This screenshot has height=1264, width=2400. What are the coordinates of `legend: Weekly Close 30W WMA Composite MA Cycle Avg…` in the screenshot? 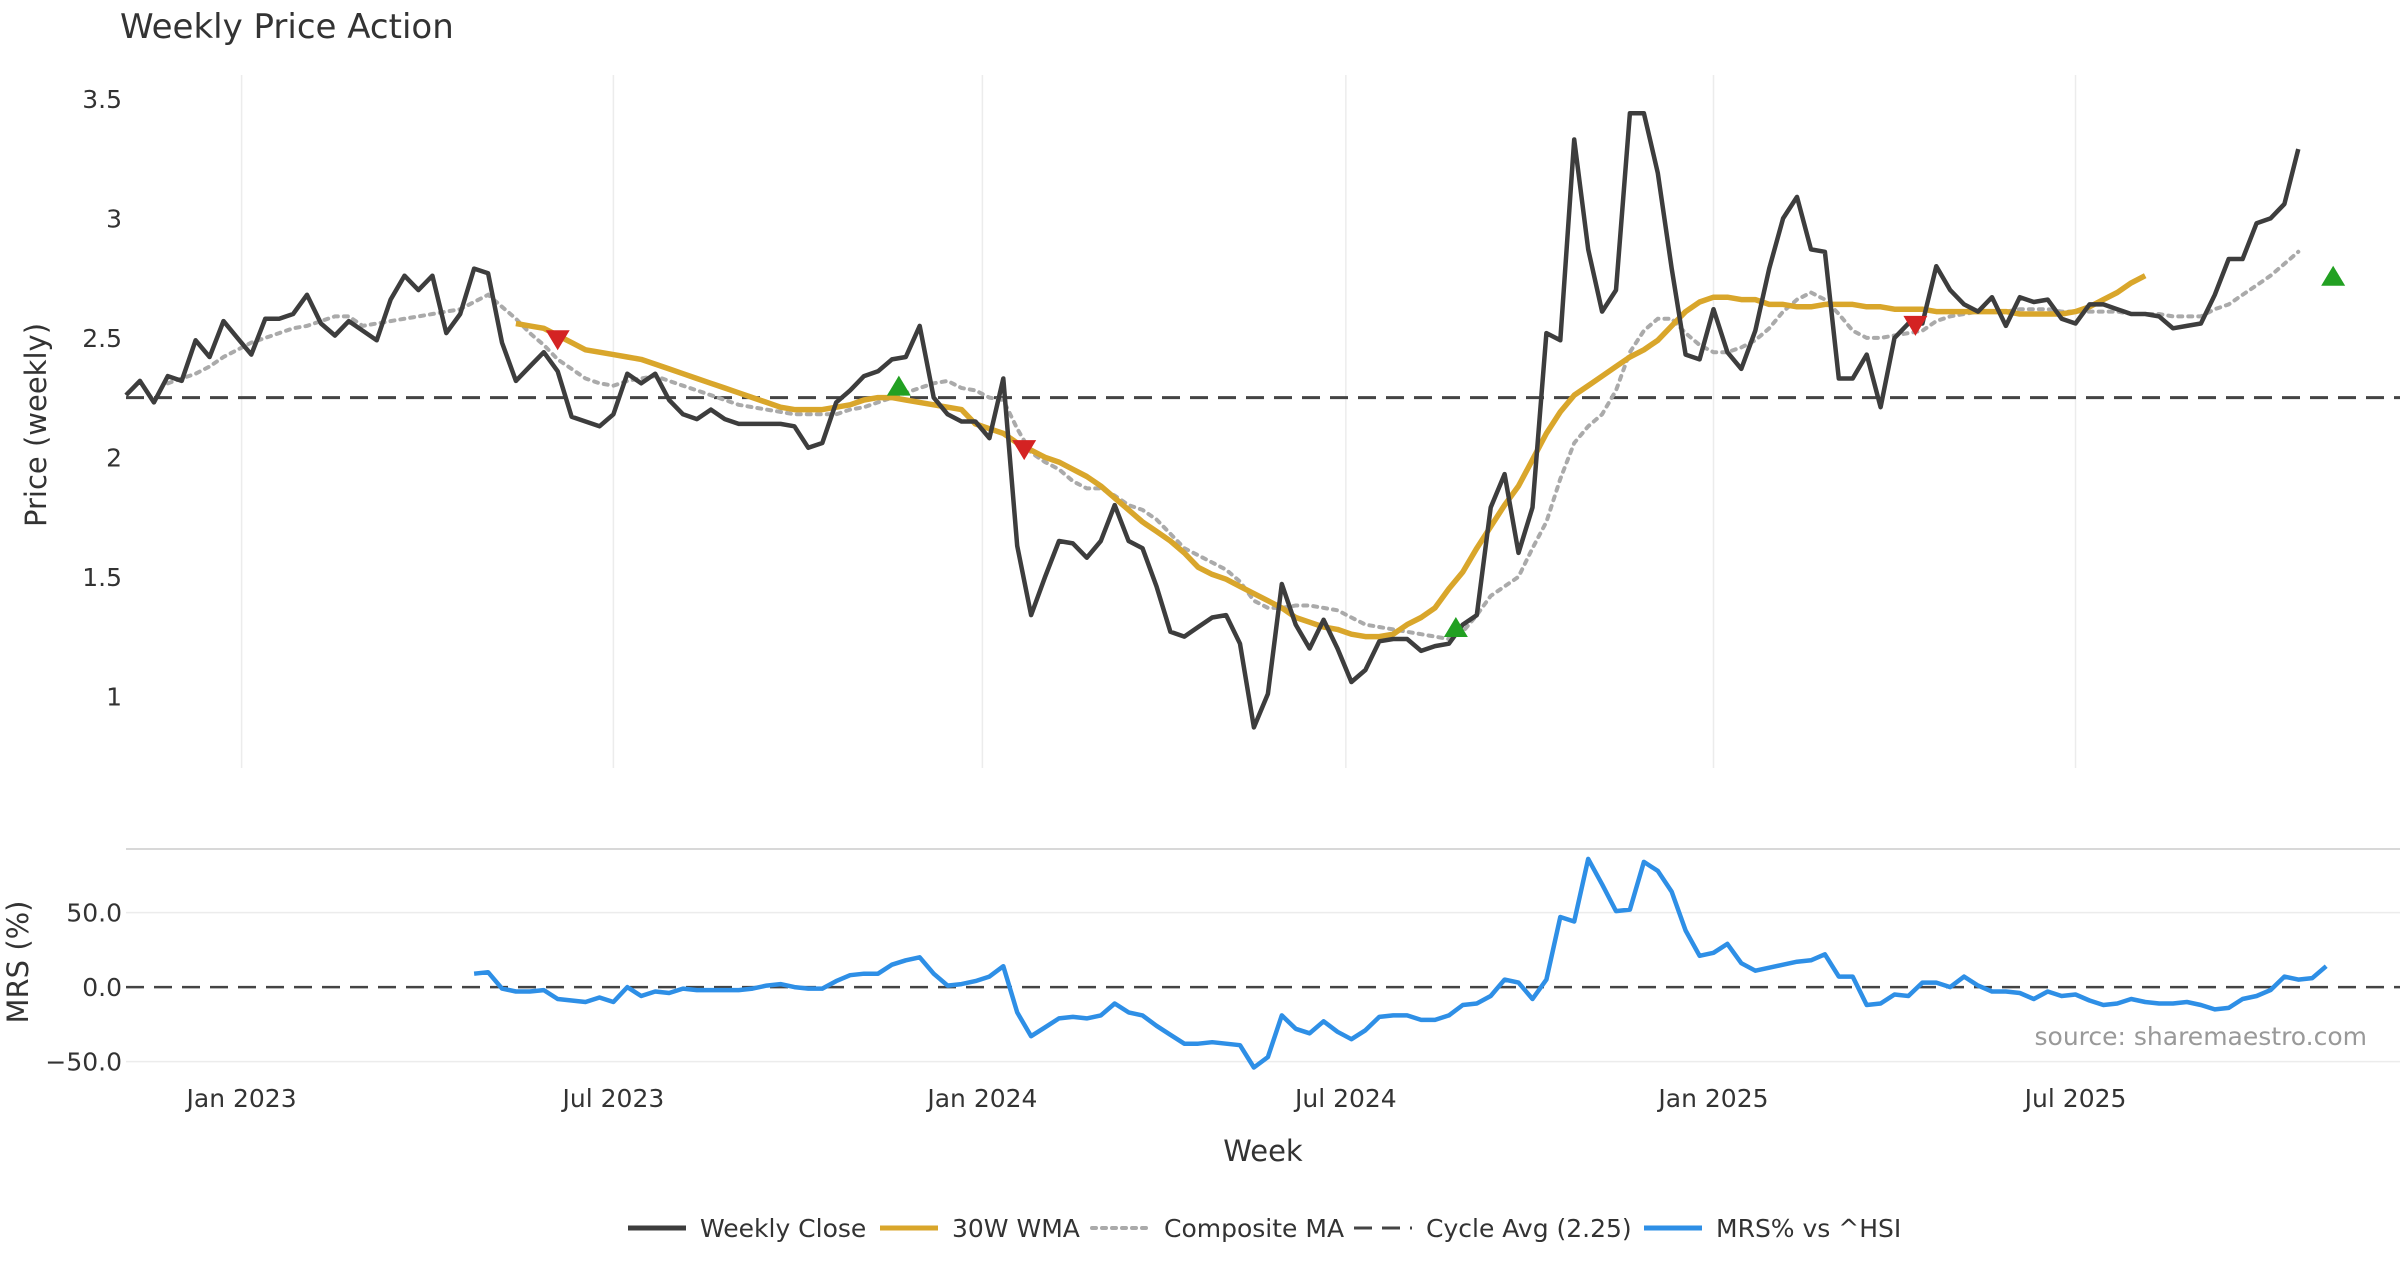 It's located at (1264, 1228).